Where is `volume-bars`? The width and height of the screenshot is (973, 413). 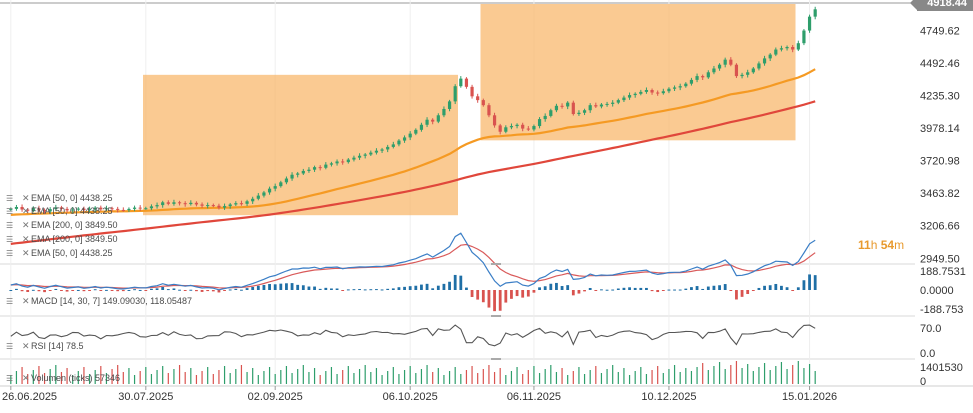
volume-bars is located at coordinates (413, 372).